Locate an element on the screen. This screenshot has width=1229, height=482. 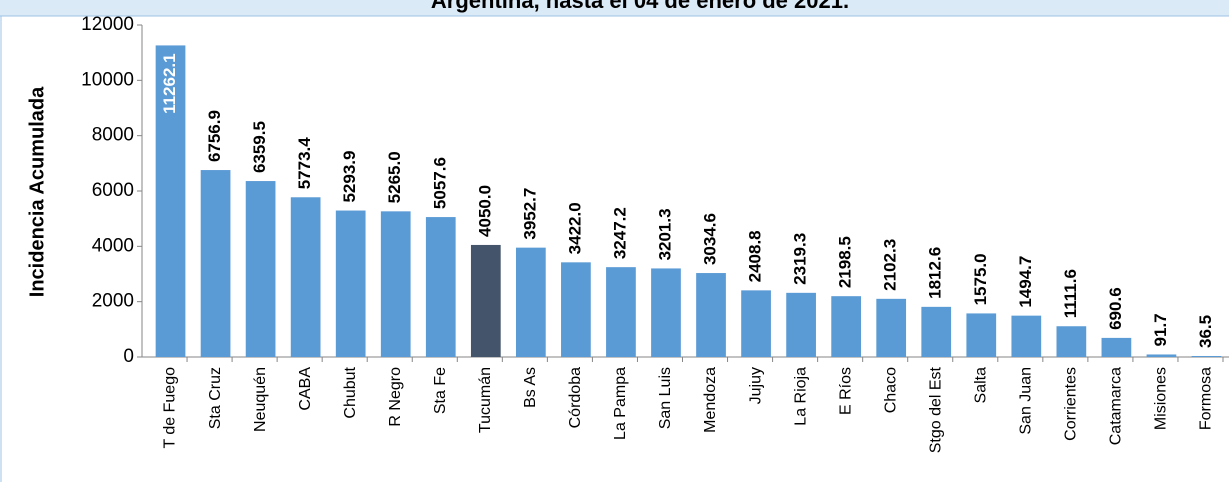
y-axis-label: Incidencia Acumulada is located at coordinates (37, 191).